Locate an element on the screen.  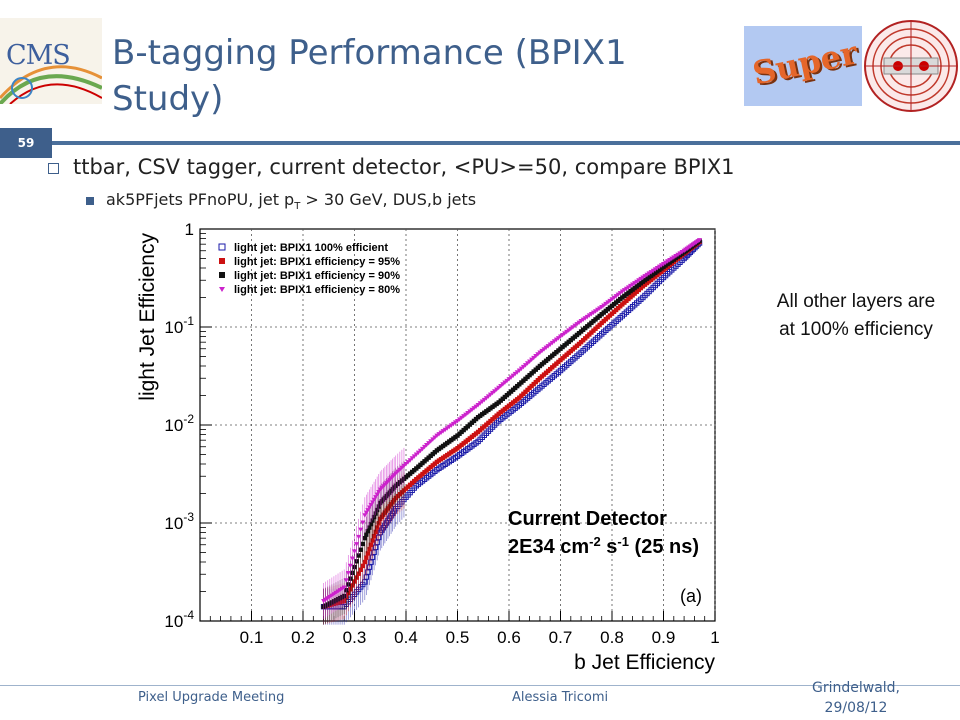
cms-logo-text: CMS is located at coordinates (38, 55).